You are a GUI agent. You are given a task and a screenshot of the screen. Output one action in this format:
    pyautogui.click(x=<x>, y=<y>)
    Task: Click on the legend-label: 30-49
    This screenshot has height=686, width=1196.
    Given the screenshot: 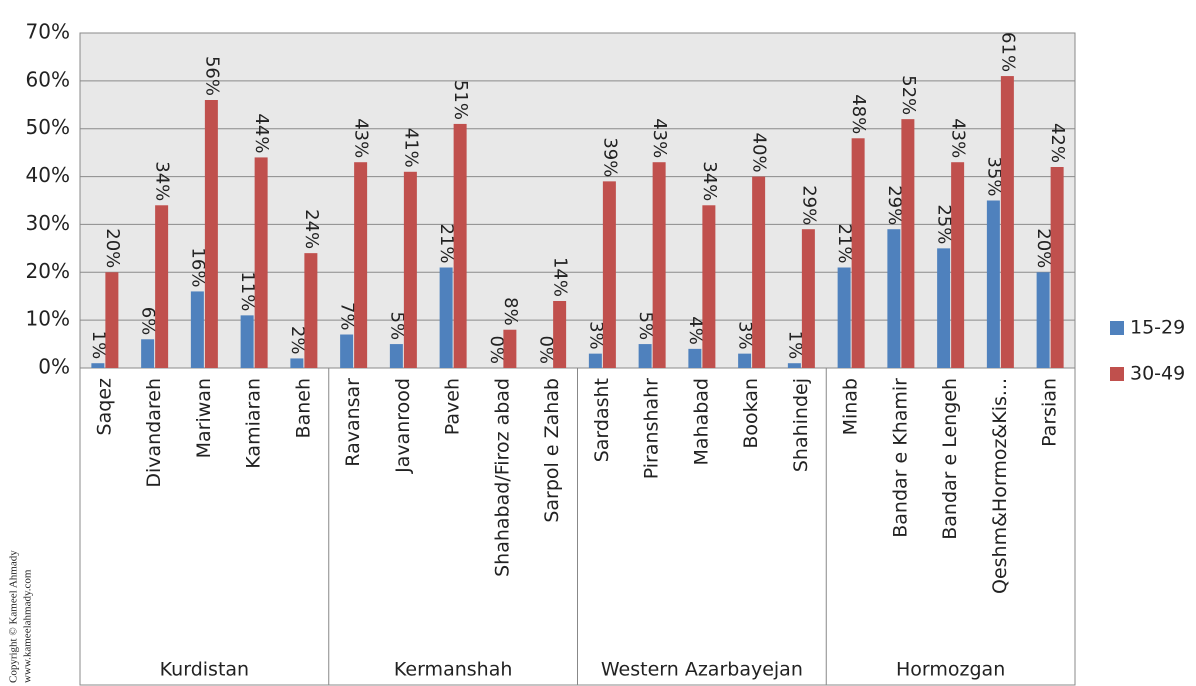 What is the action you would take?
    pyautogui.click(x=1157, y=374)
    